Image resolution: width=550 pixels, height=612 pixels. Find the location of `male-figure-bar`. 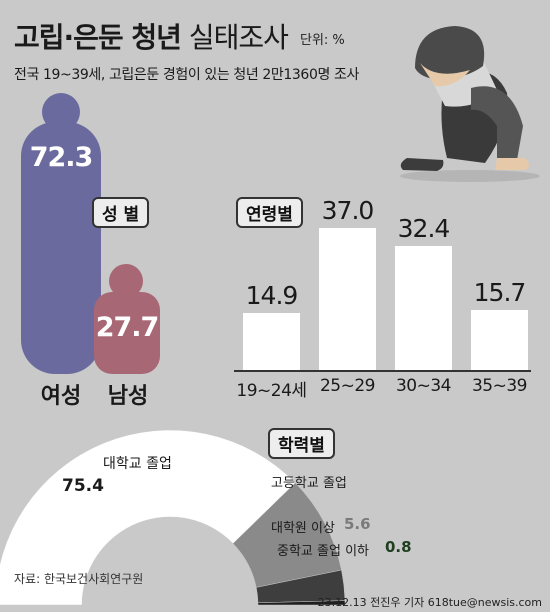

male-figure-bar is located at coordinates (127, 333).